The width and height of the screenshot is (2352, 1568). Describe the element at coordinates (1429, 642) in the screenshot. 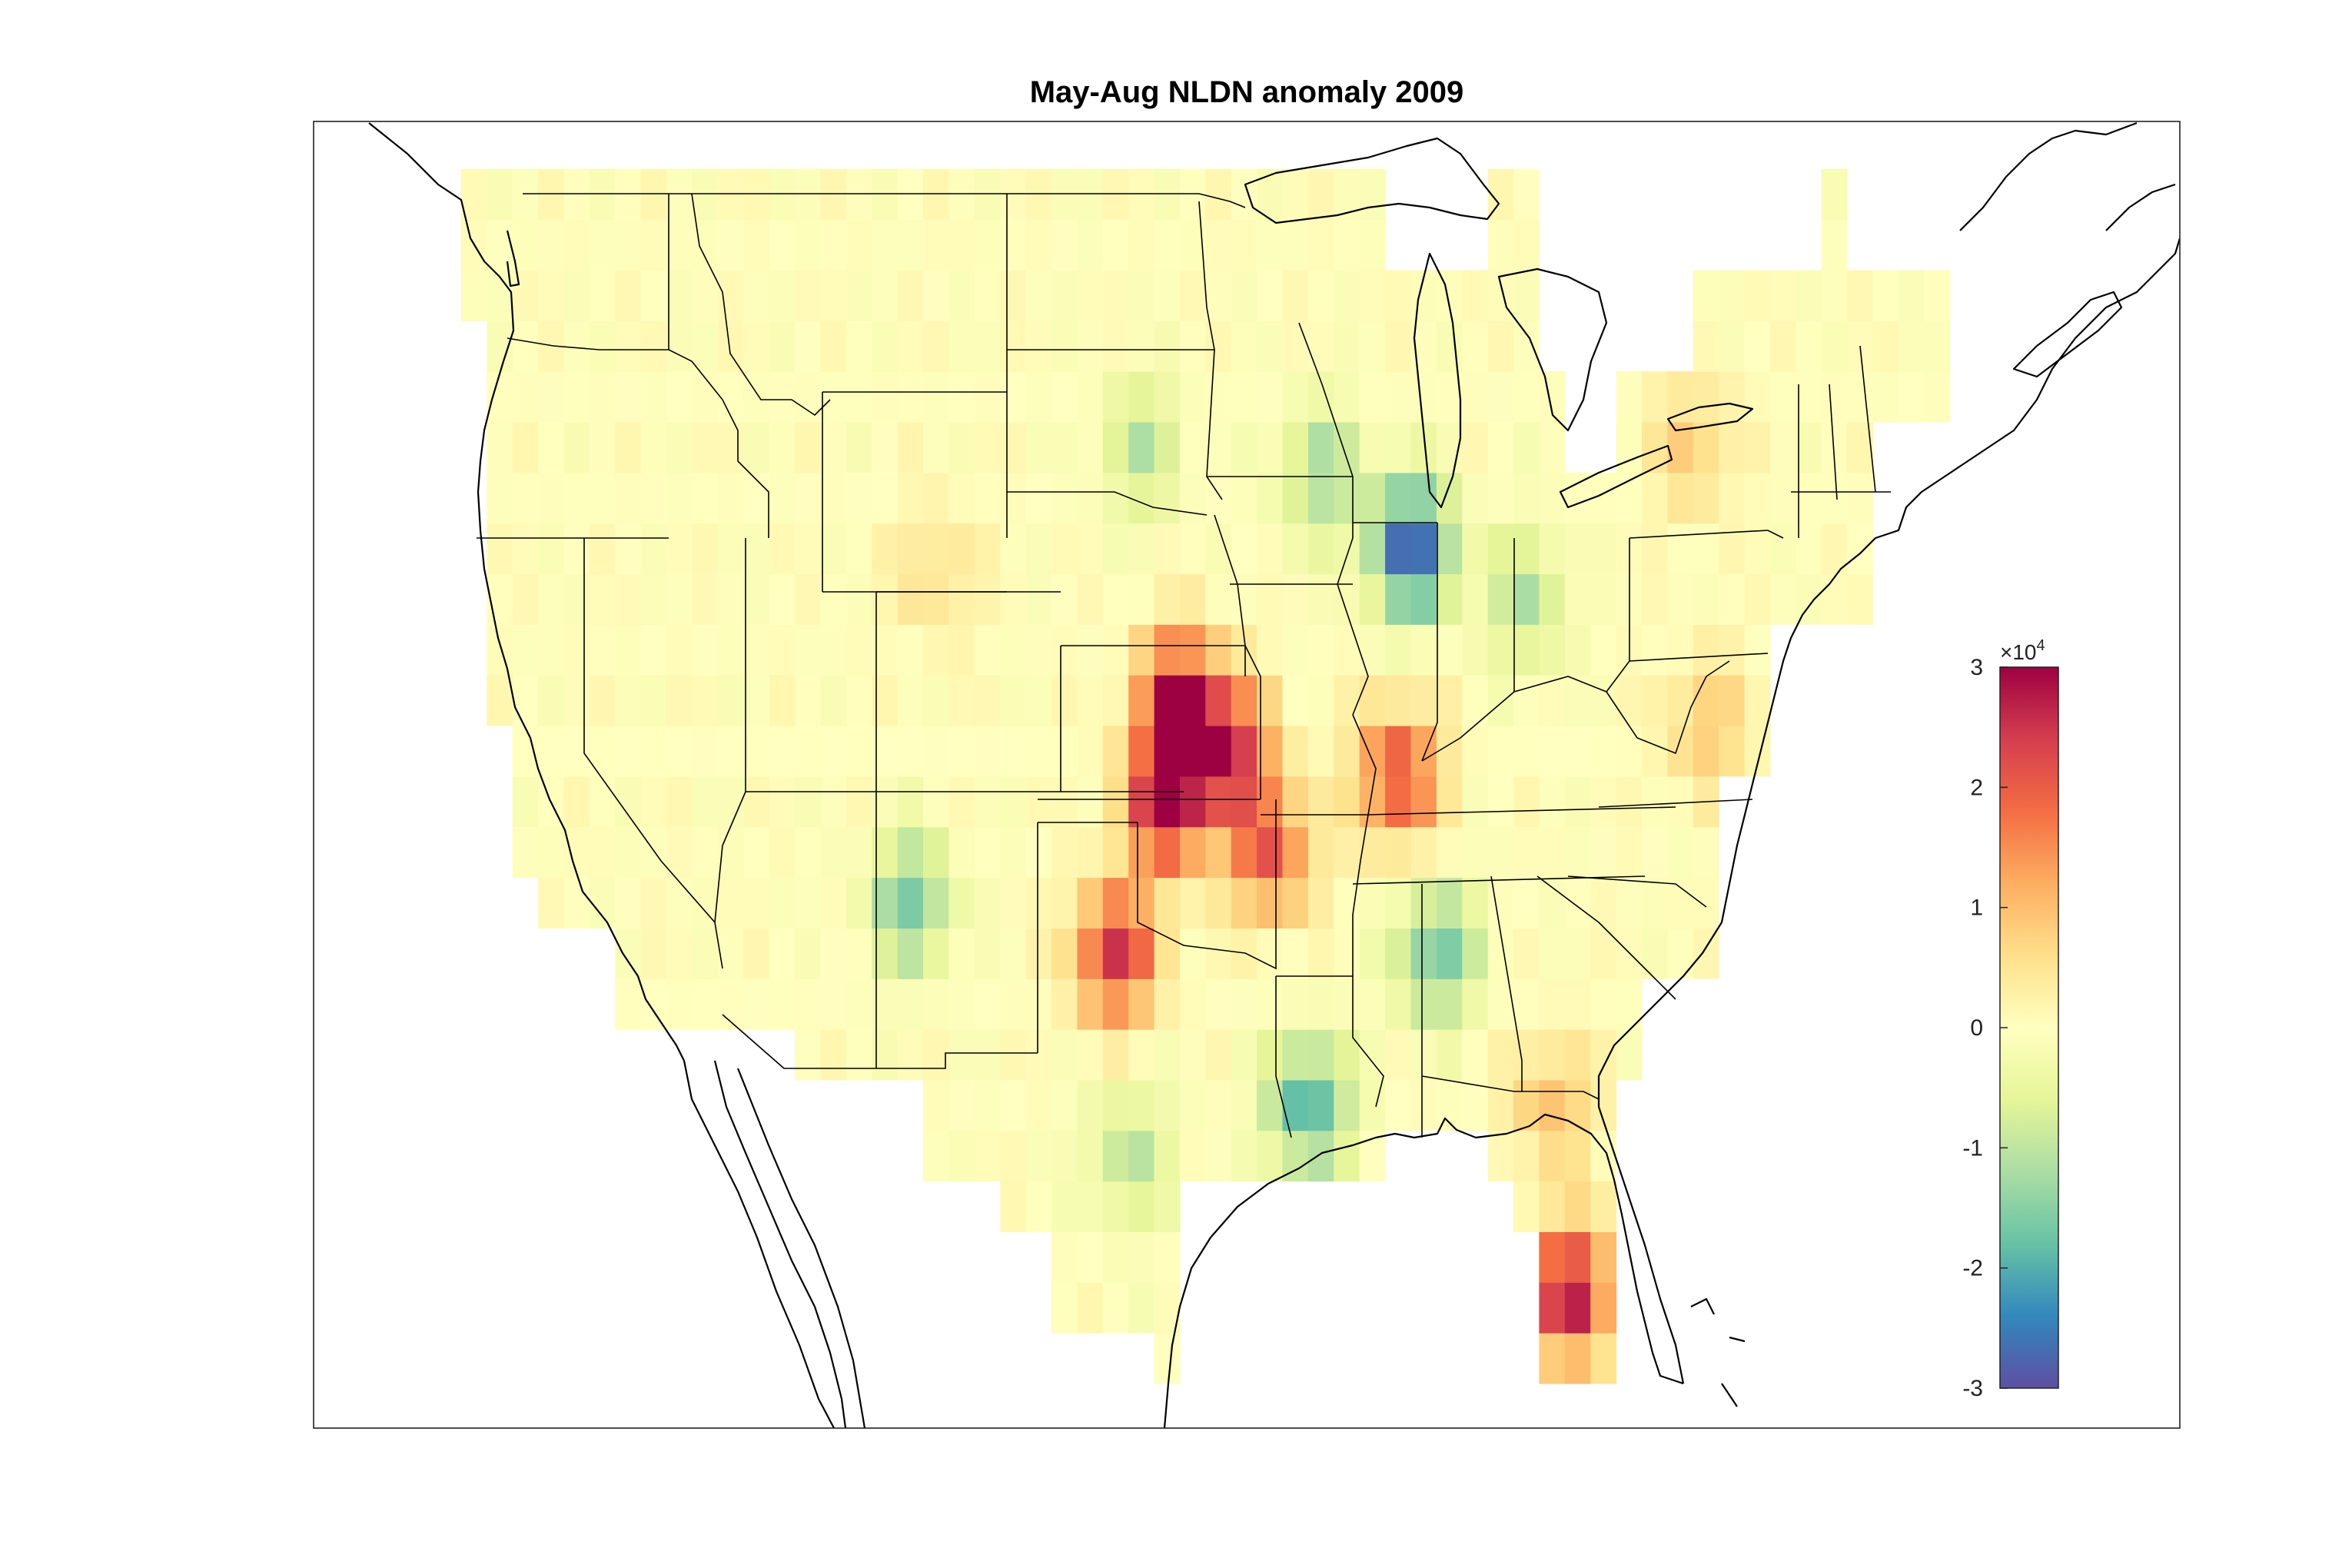

I see `il-in` at that location.